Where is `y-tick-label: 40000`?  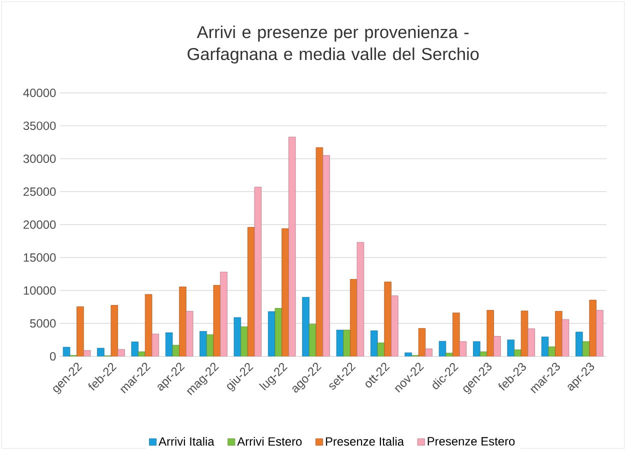 y-tick-label: 40000 is located at coordinates (39, 93).